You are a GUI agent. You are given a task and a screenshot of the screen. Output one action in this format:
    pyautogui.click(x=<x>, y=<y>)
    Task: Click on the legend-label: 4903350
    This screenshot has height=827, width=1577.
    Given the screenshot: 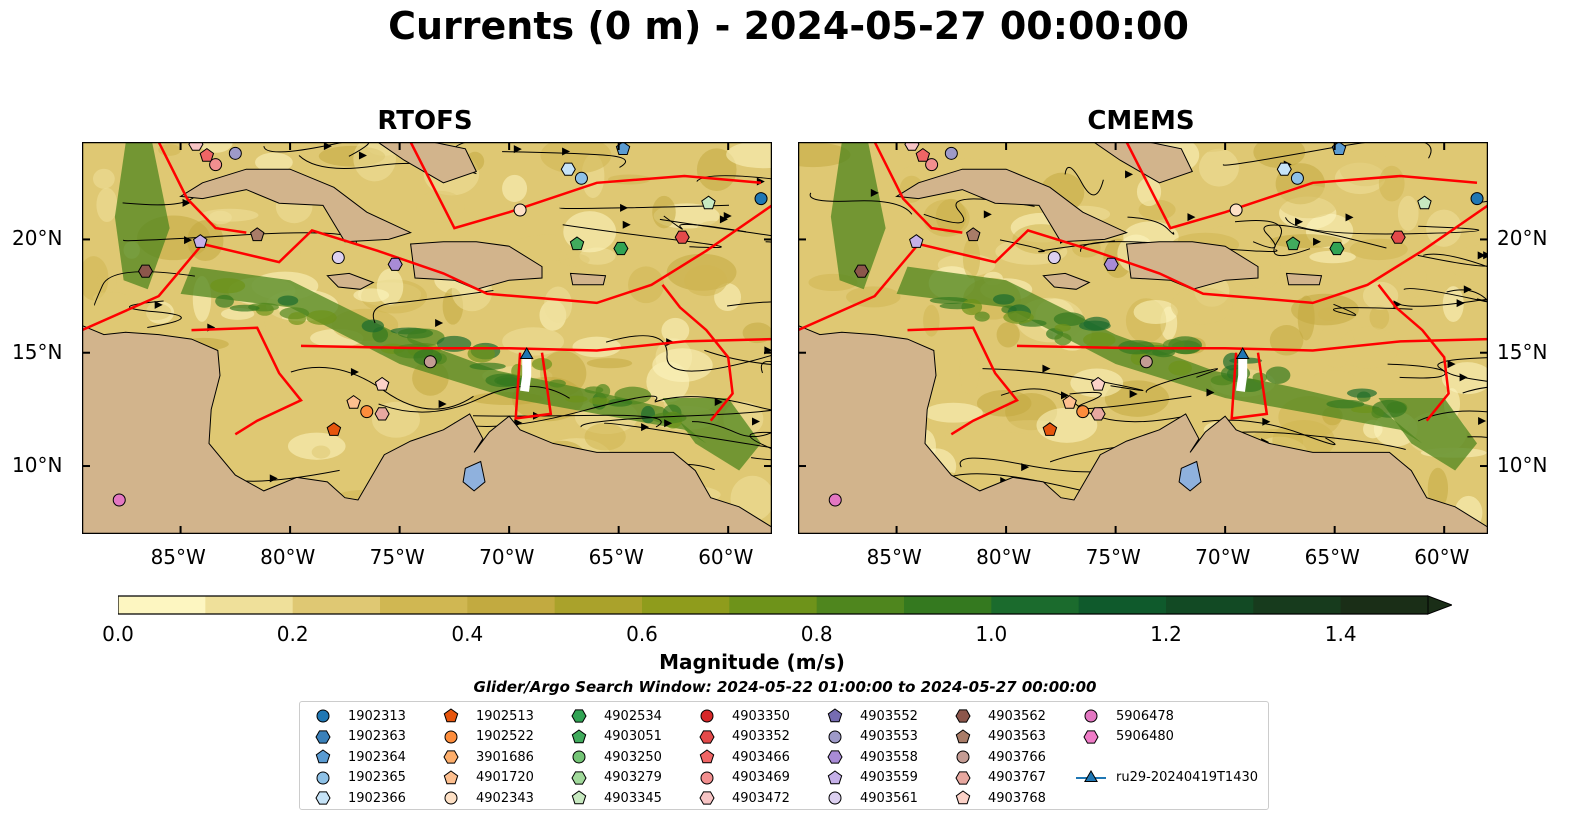 What is the action you would take?
    pyautogui.click(x=761, y=716)
    